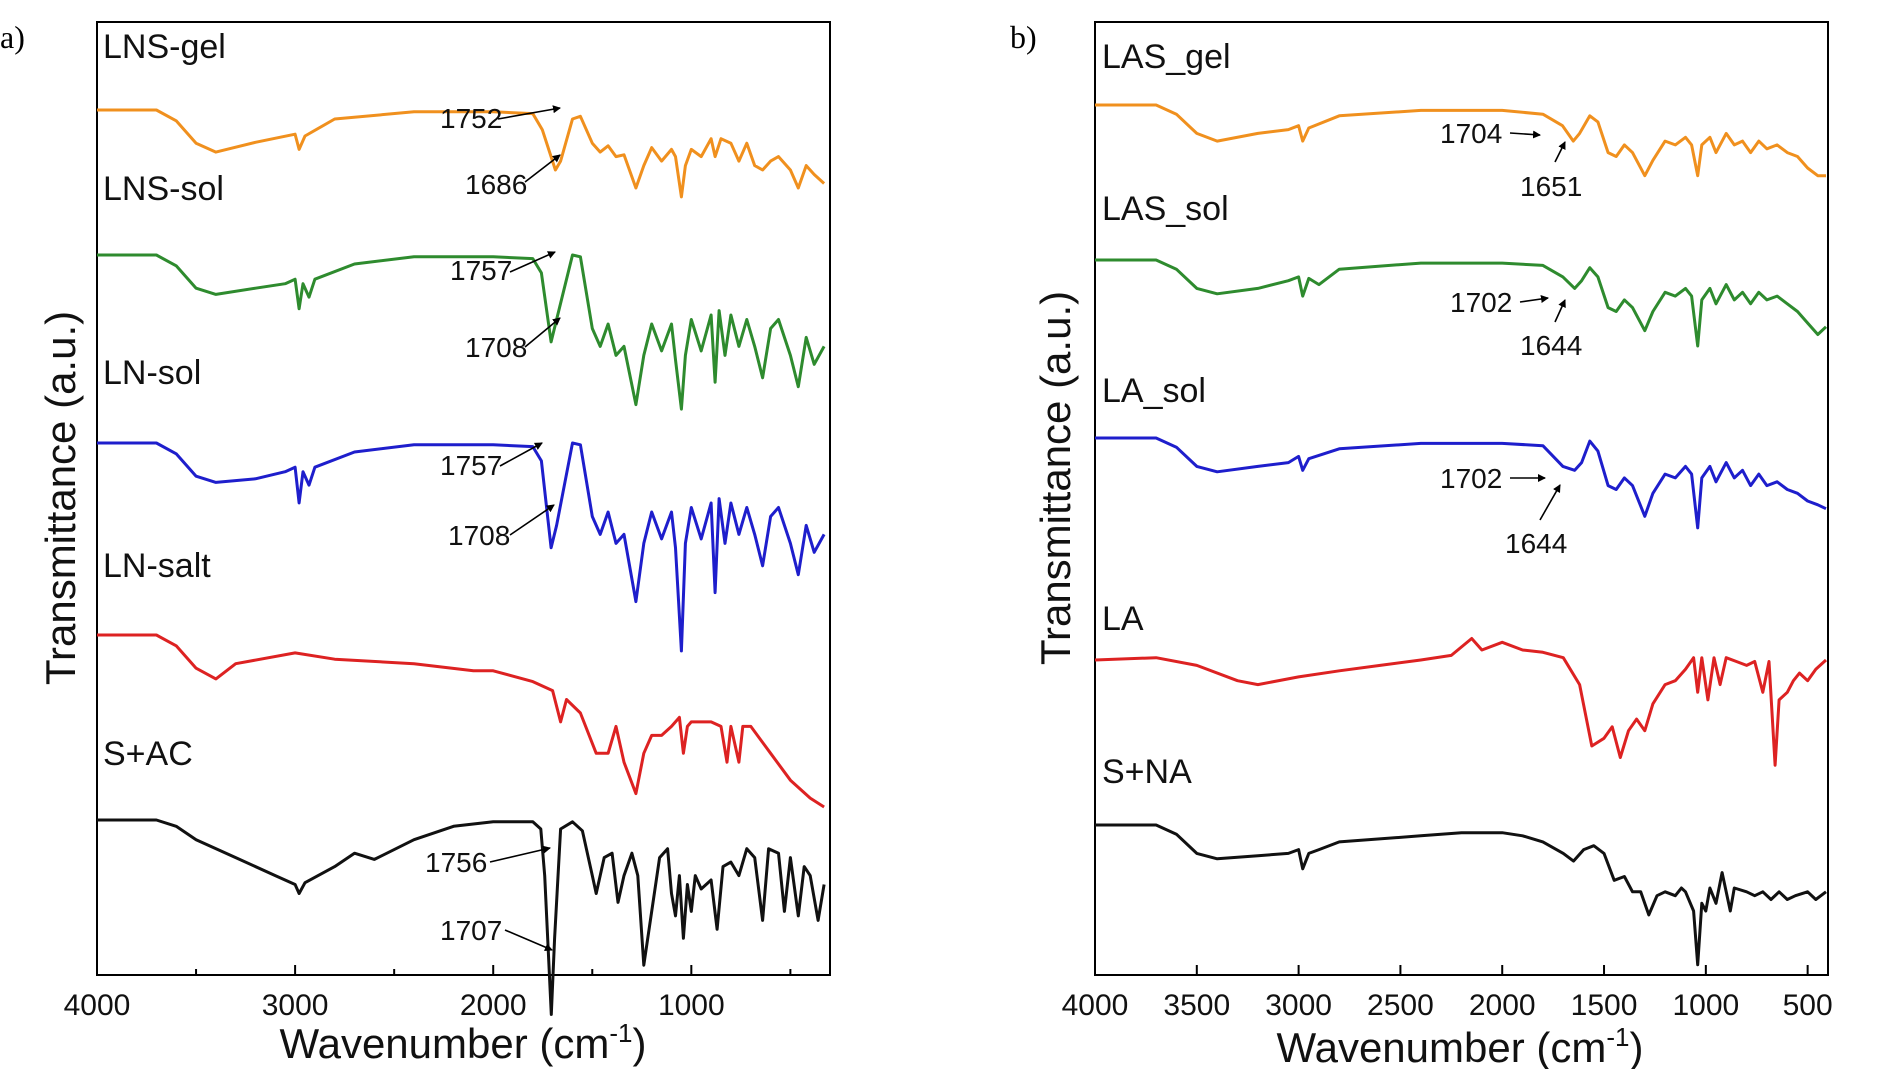 This screenshot has height=1069, width=1895. Describe the element at coordinates (471, 930) in the screenshot. I see `peak-annotation: 1707` at that location.